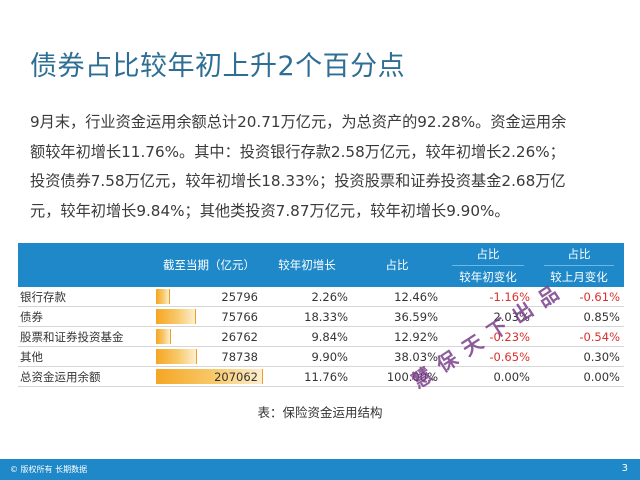  What do you see at coordinates (397, 297) in the screenshot?
I see `row-share: 12.46%` at bounding box center [397, 297].